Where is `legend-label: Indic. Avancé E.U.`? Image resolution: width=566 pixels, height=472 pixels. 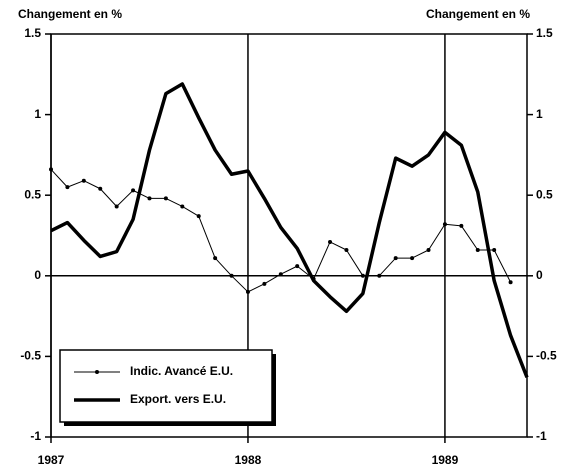
legend-label: Indic. Avancé E.U. is located at coordinates (181, 371).